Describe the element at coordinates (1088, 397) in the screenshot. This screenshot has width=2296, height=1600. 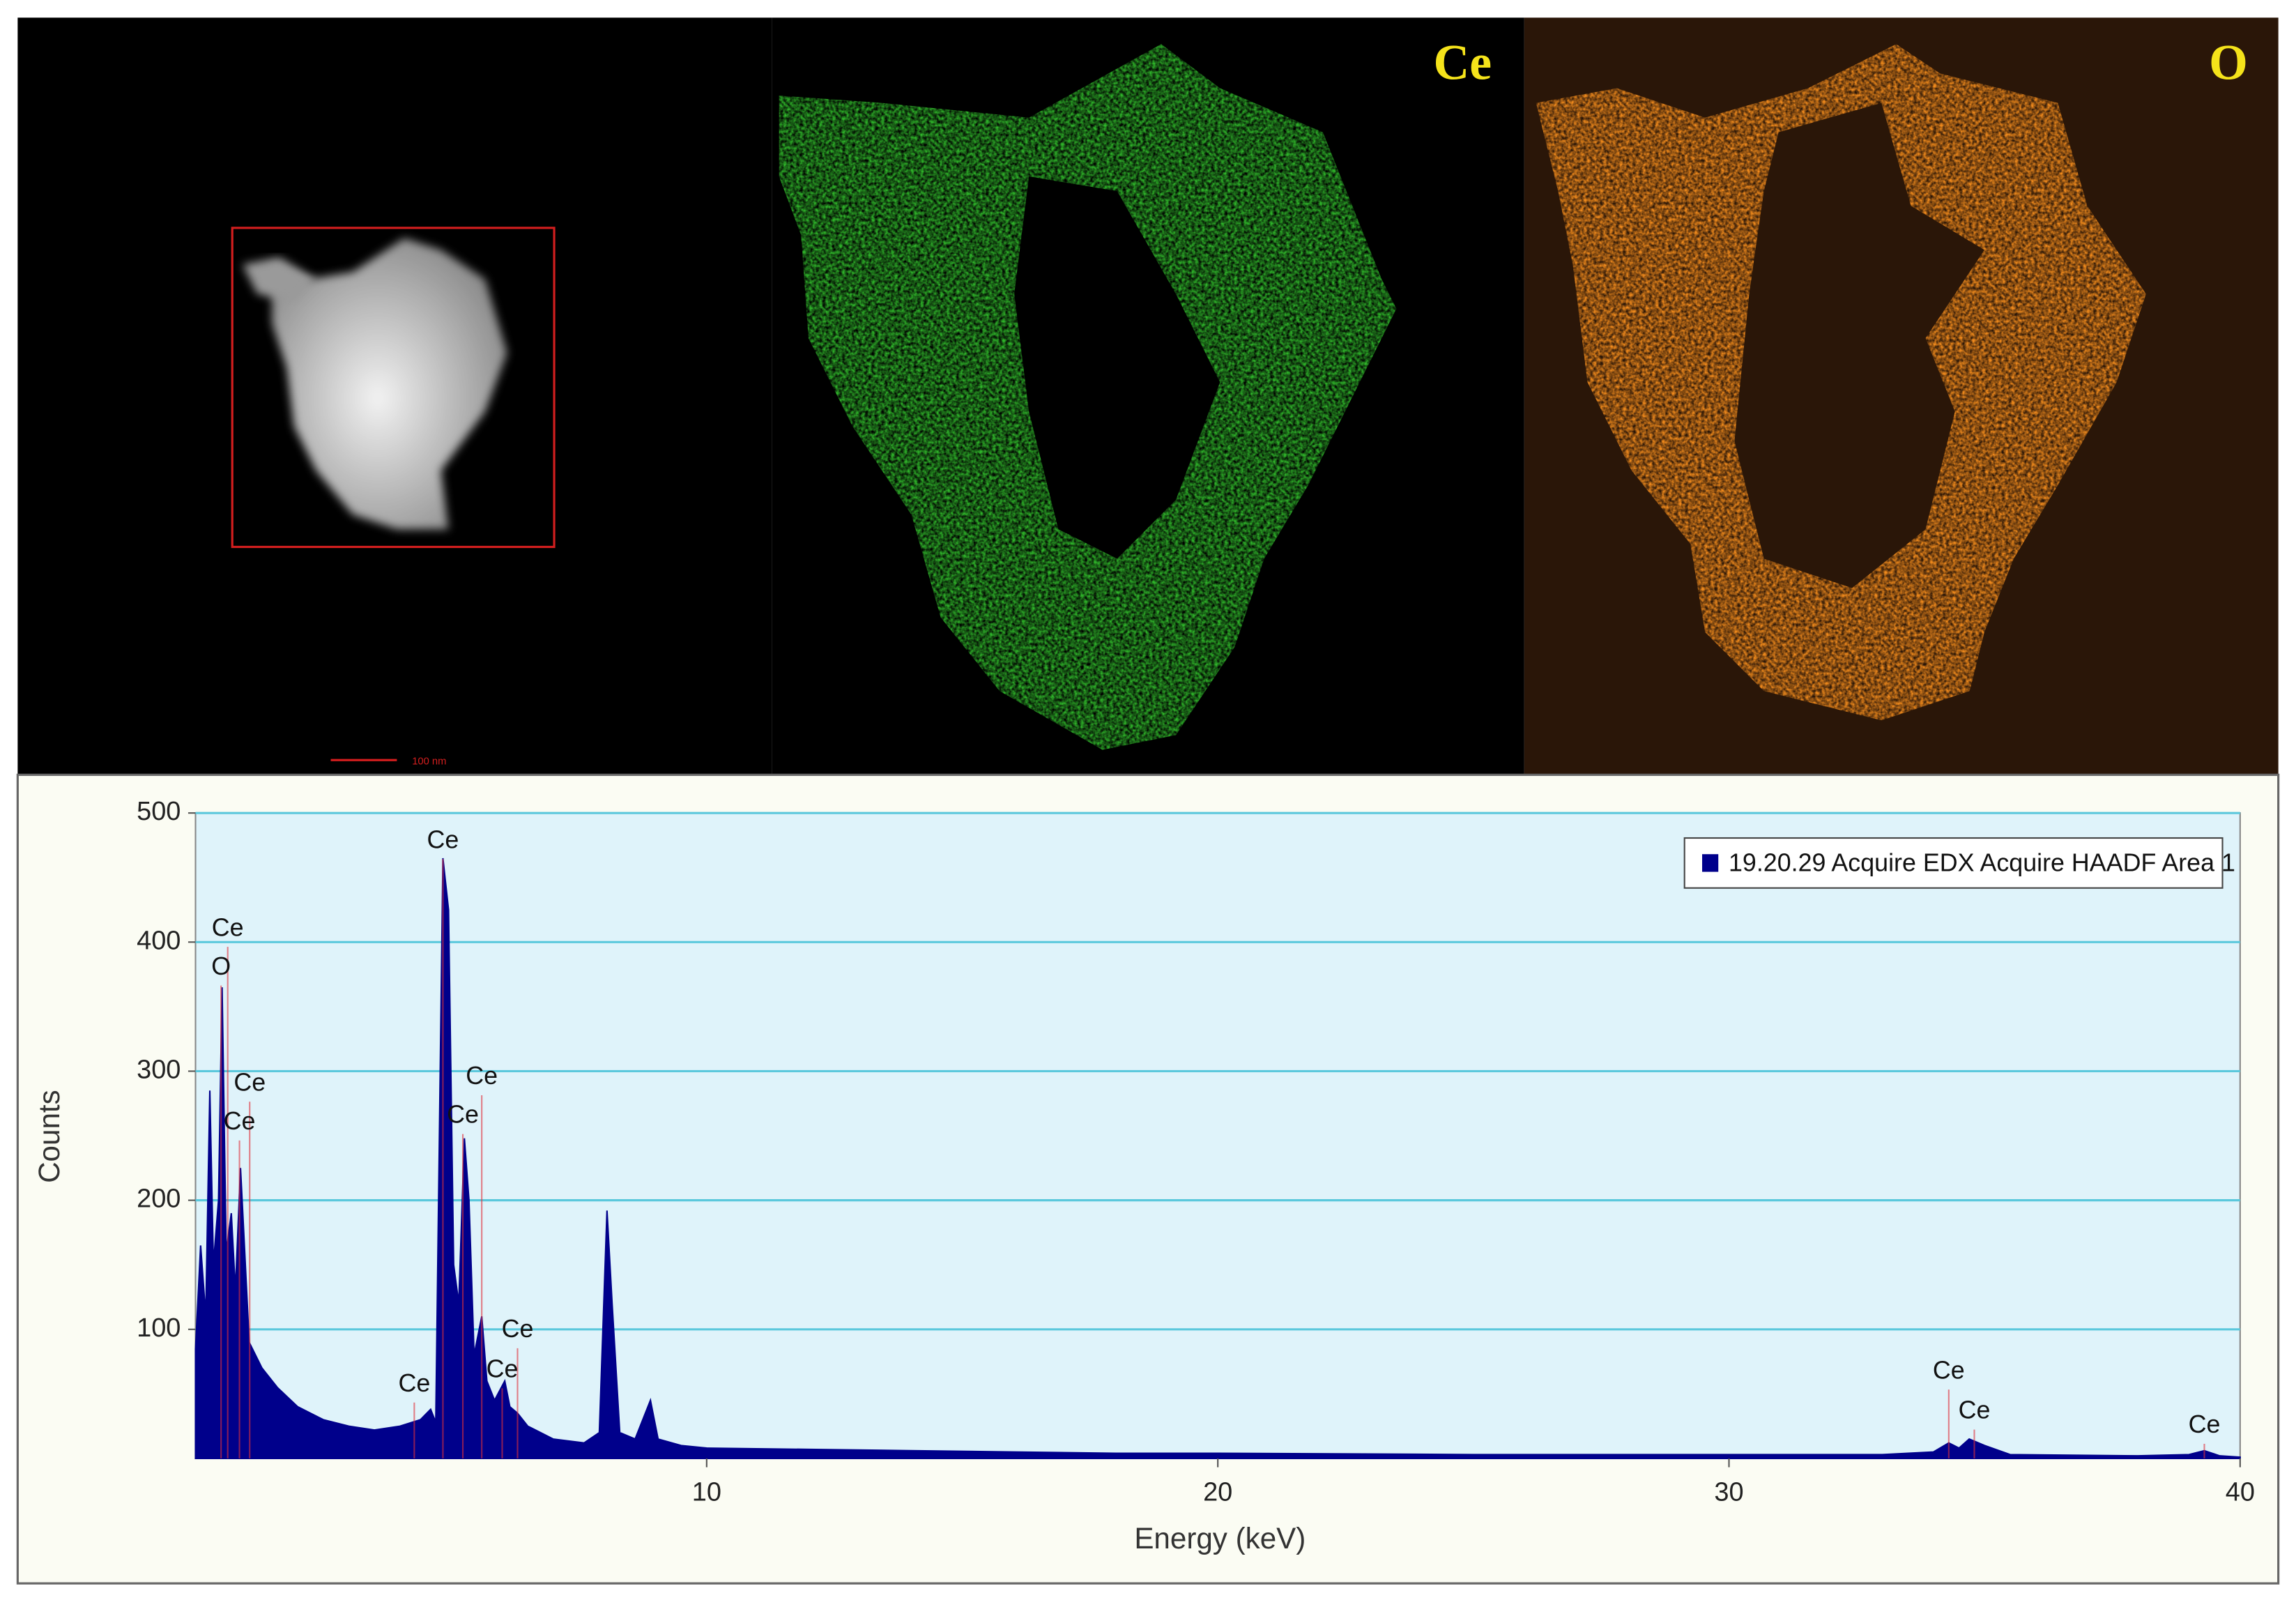
I see `ce-distribution` at that location.